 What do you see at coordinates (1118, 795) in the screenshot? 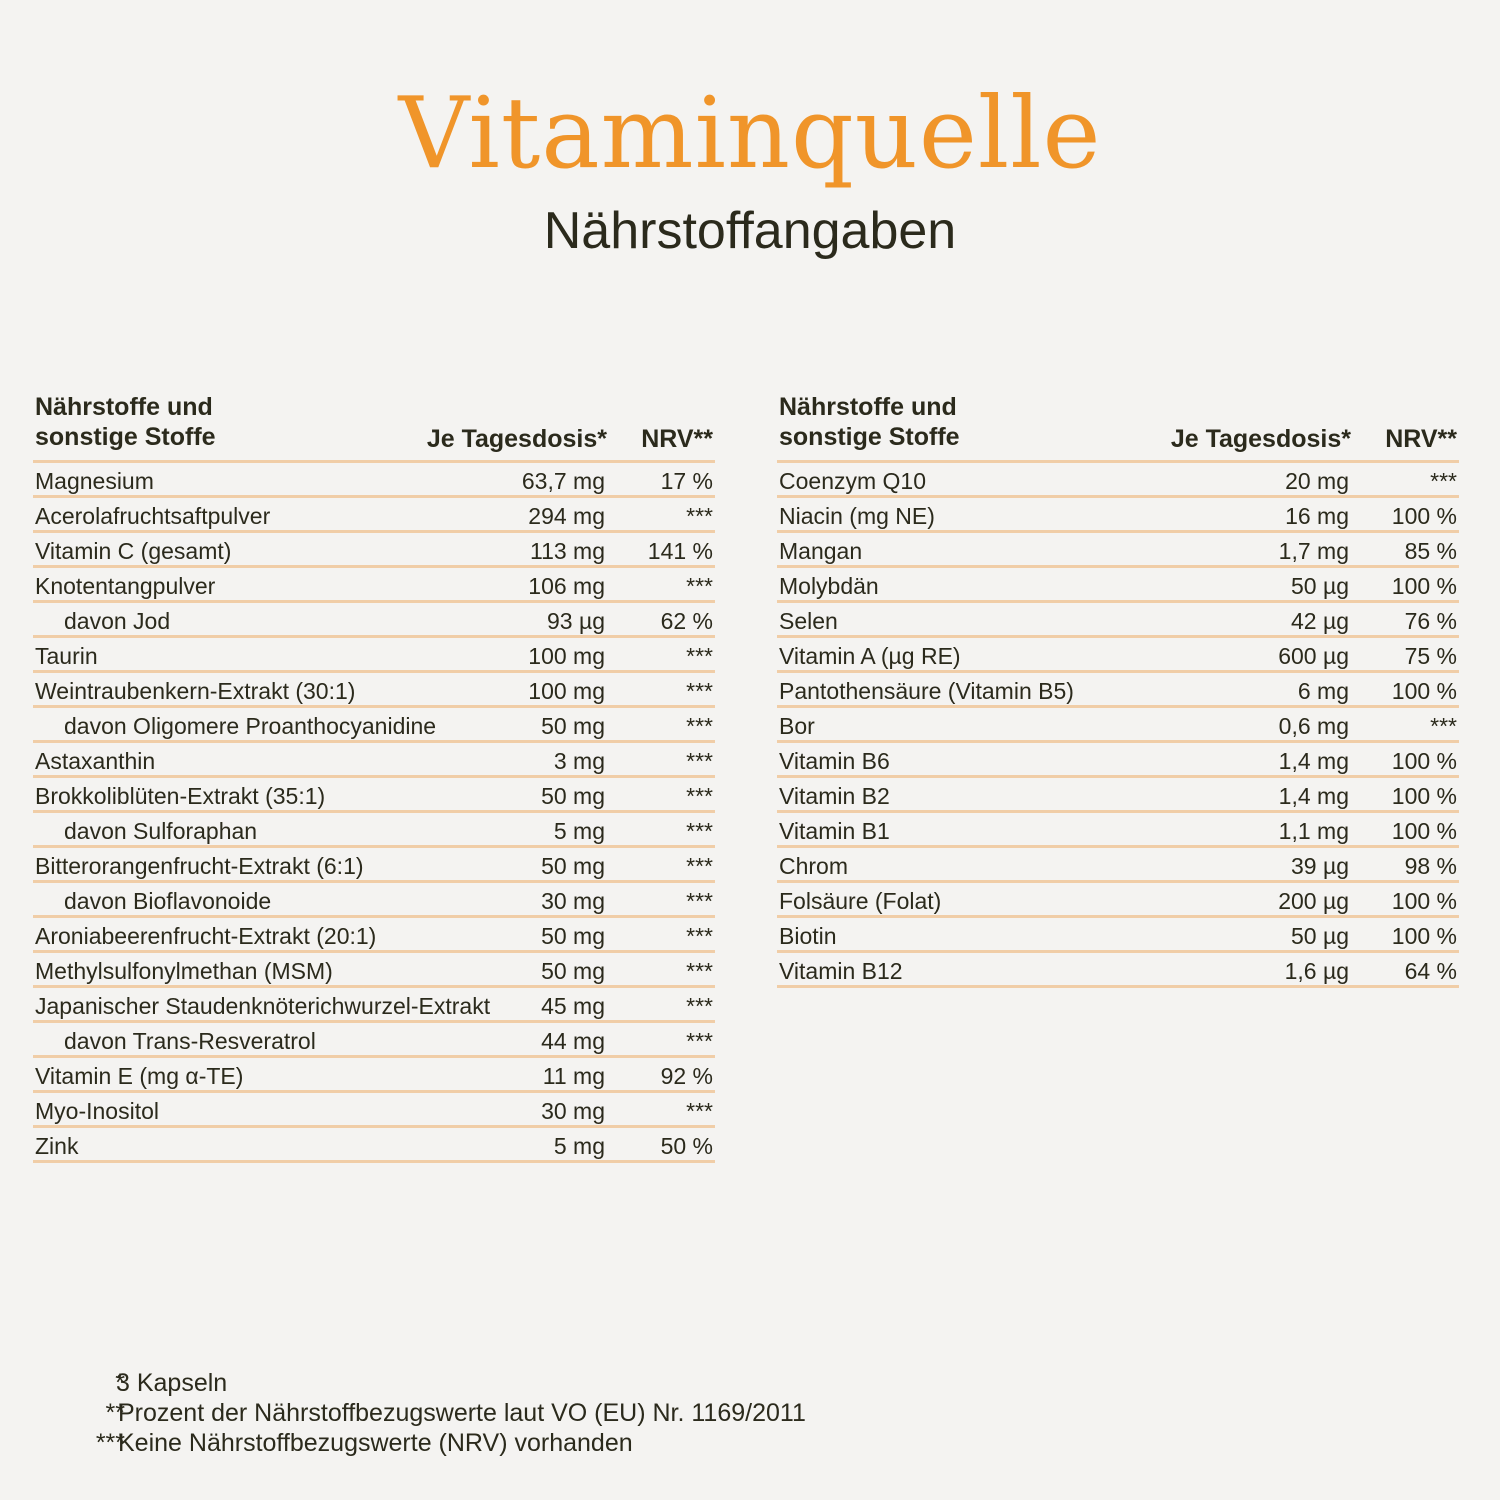
I see `table-row: Vitamin B2 1,4 mg 100 %` at bounding box center [1118, 795].